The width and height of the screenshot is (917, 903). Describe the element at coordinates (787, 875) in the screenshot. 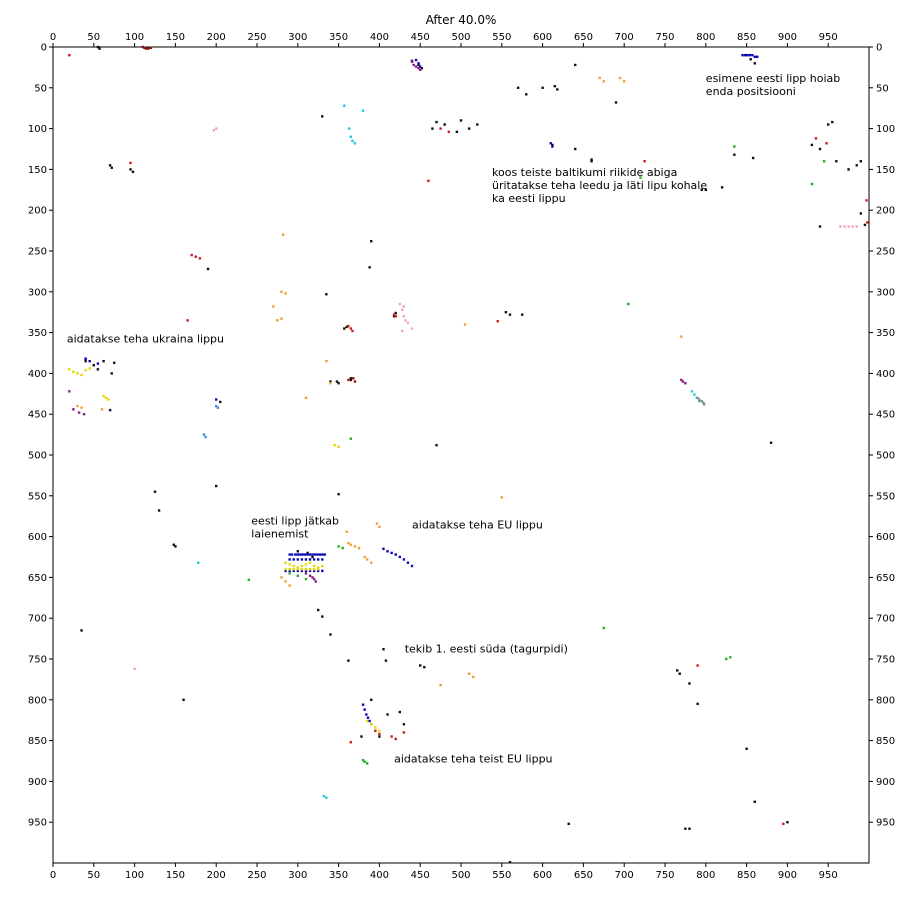

I see `x-tick-label-bottom: 900` at that location.